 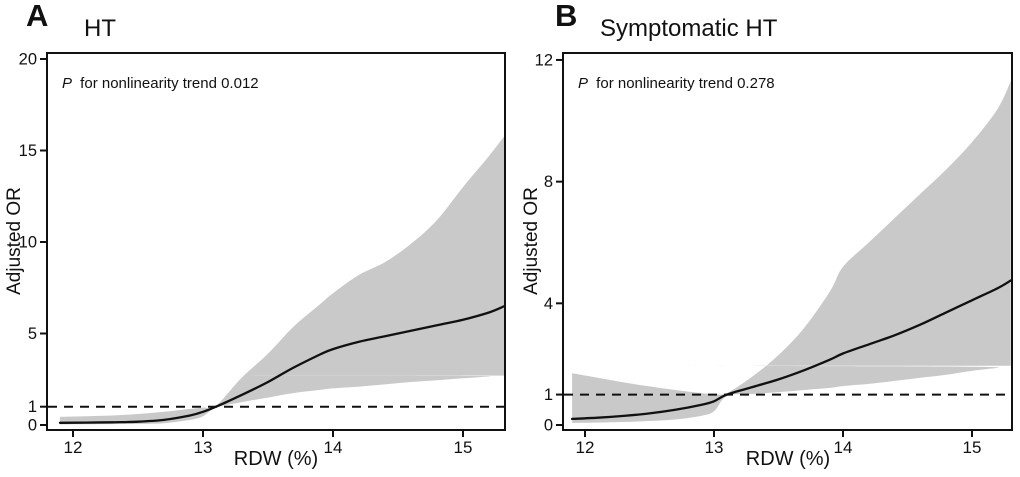 What do you see at coordinates (548, 304) in the screenshot?
I see `y-tick-label: 4` at bounding box center [548, 304].